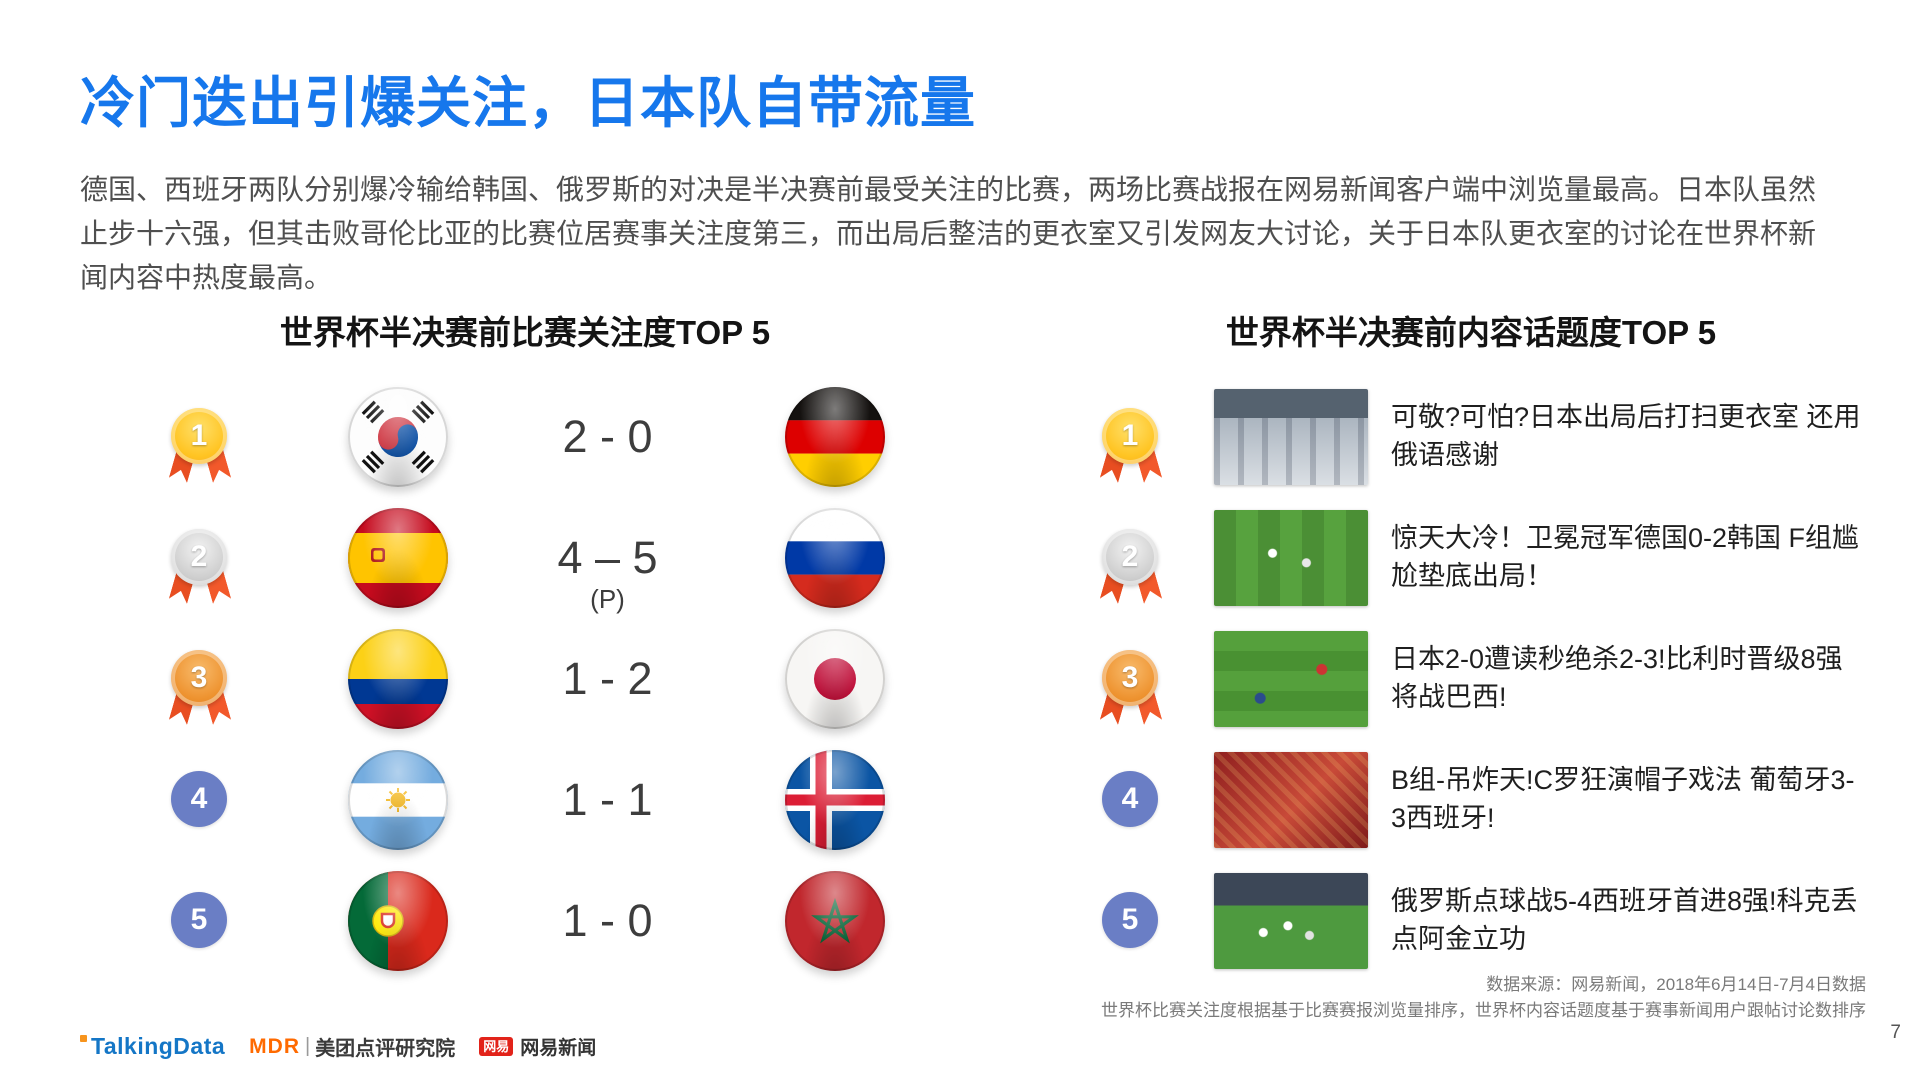 The image size is (1921, 1080). I want to click on flag-colombia-icon, so click(397, 678).